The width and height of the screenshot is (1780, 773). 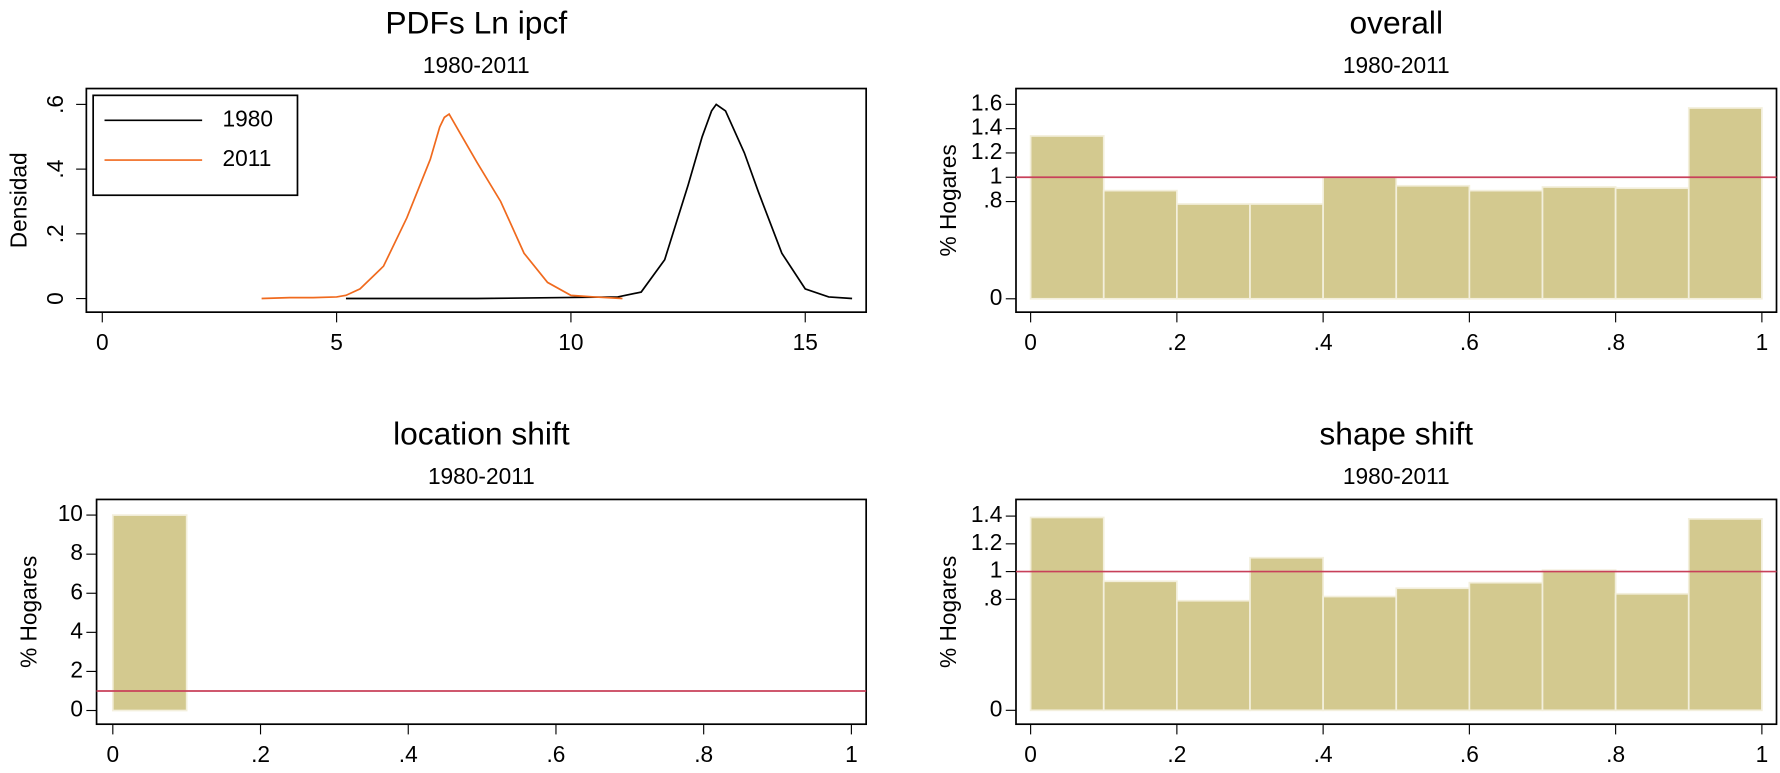 I want to click on y-axis-label: Densidad, so click(x=19, y=200).